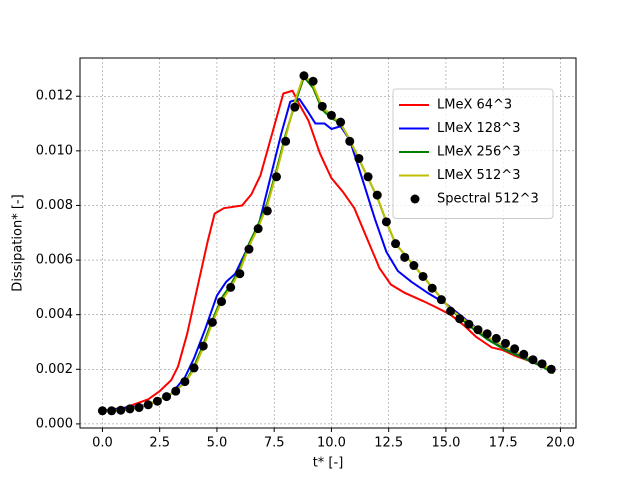 The image size is (640, 480). What do you see at coordinates (102, 443) in the screenshot?
I see `x-tick-label: 0.0` at bounding box center [102, 443].